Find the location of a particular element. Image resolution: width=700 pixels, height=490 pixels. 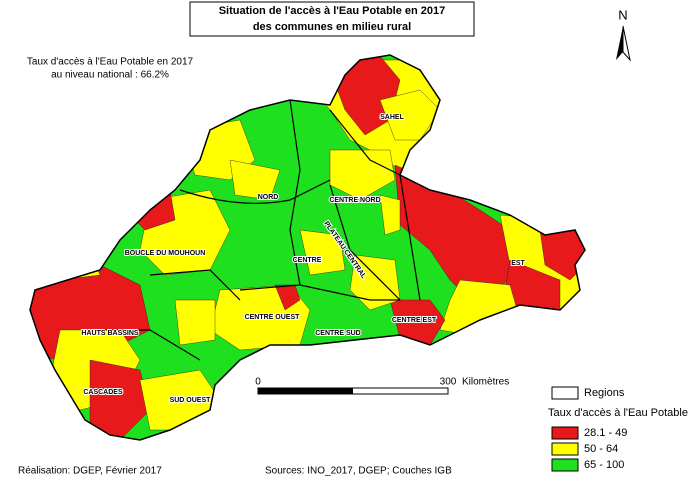

region-label: CENTRE NORD is located at coordinates (354, 200).